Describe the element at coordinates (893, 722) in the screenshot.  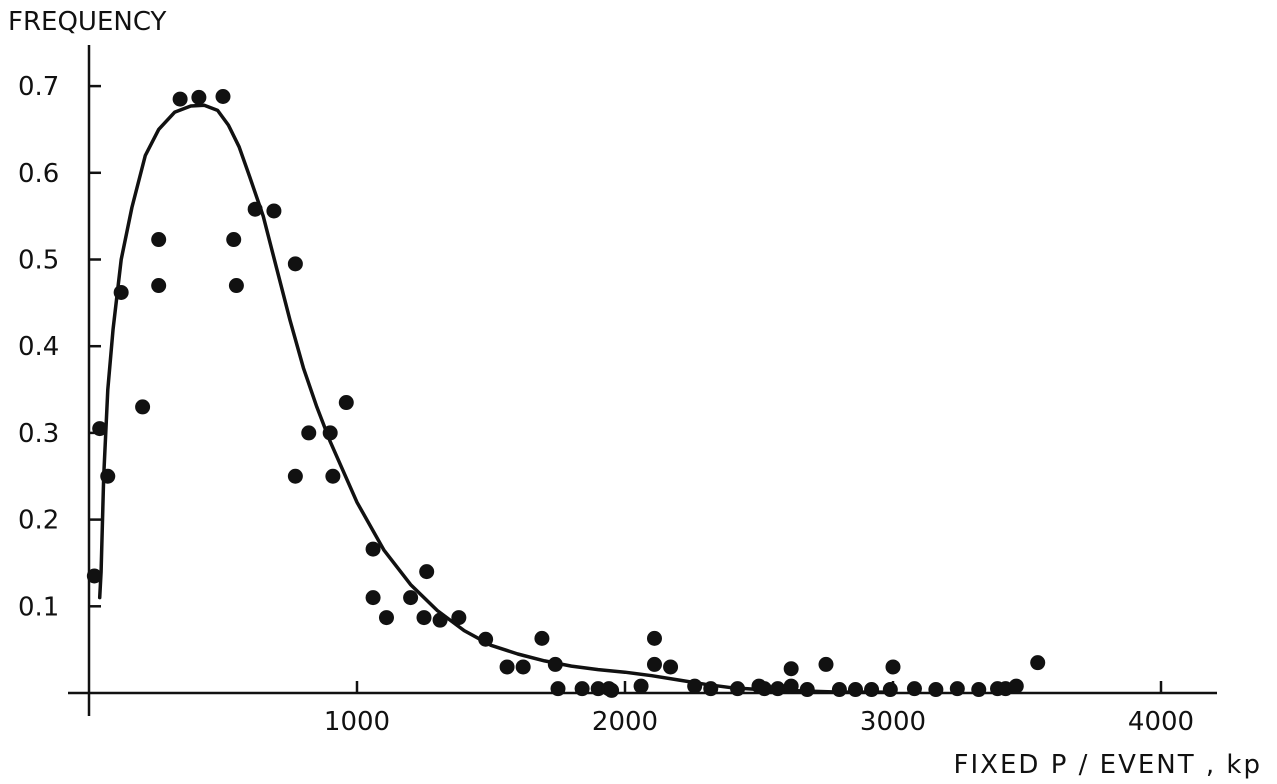
I see `x-tick-label: 3000` at that location.